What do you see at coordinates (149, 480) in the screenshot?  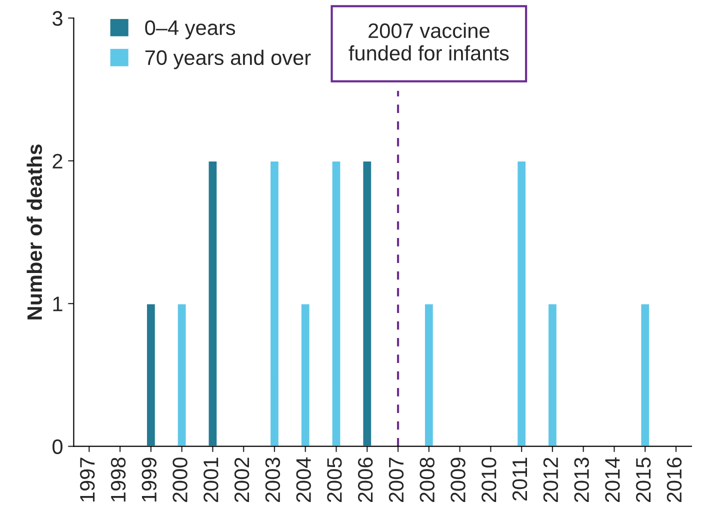 I see `x-tick-label: 1999` at bounding box center [149, 480].